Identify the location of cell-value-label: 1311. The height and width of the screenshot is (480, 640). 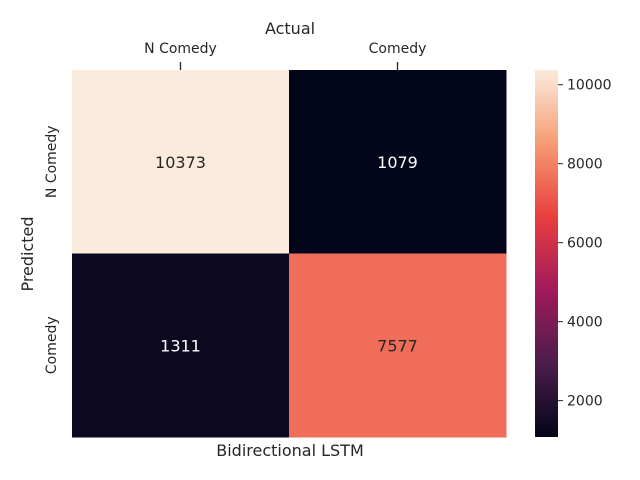
(180, 345).